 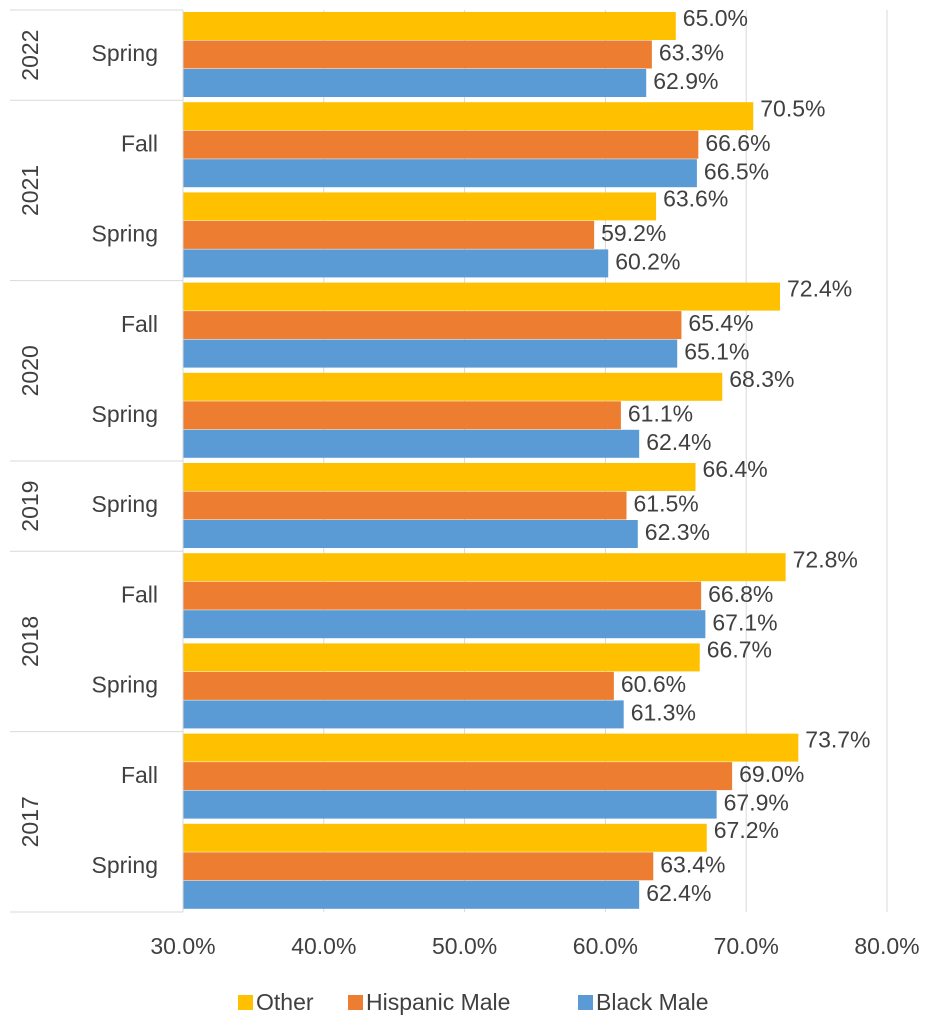 What do you see at coordinates (30, 641) in the screenshot?
I see `group-label: 2018` at bounding box center [30, 641].